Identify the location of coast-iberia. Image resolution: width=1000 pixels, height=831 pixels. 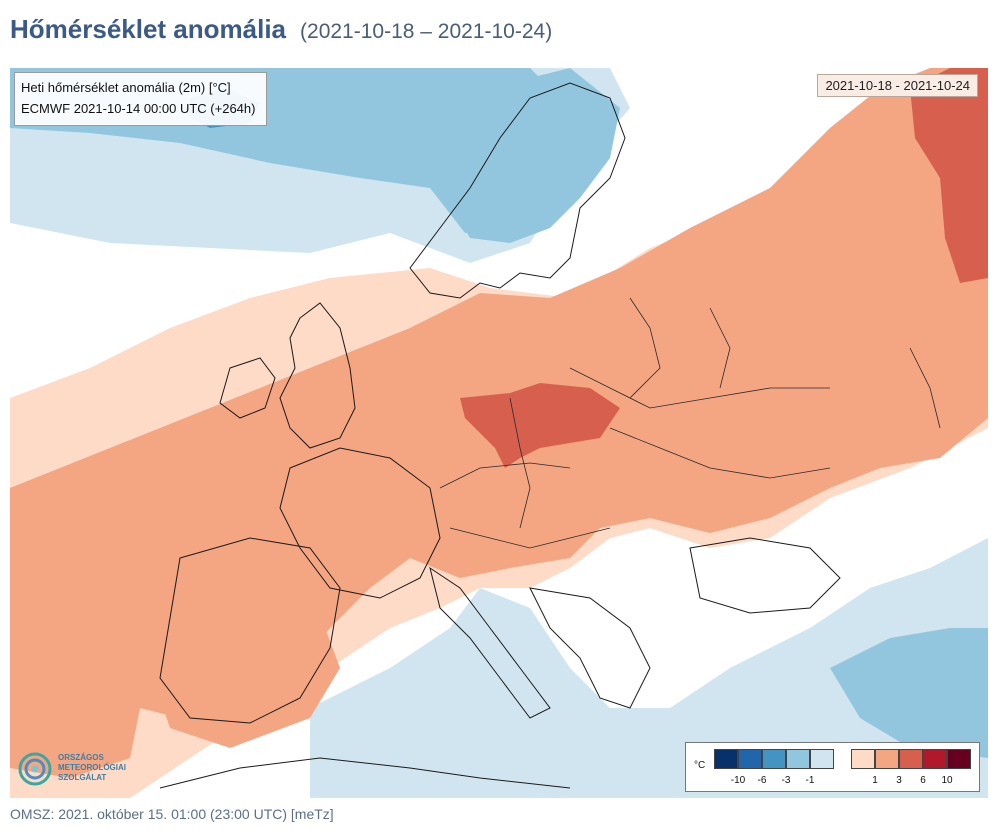
(250, 630).